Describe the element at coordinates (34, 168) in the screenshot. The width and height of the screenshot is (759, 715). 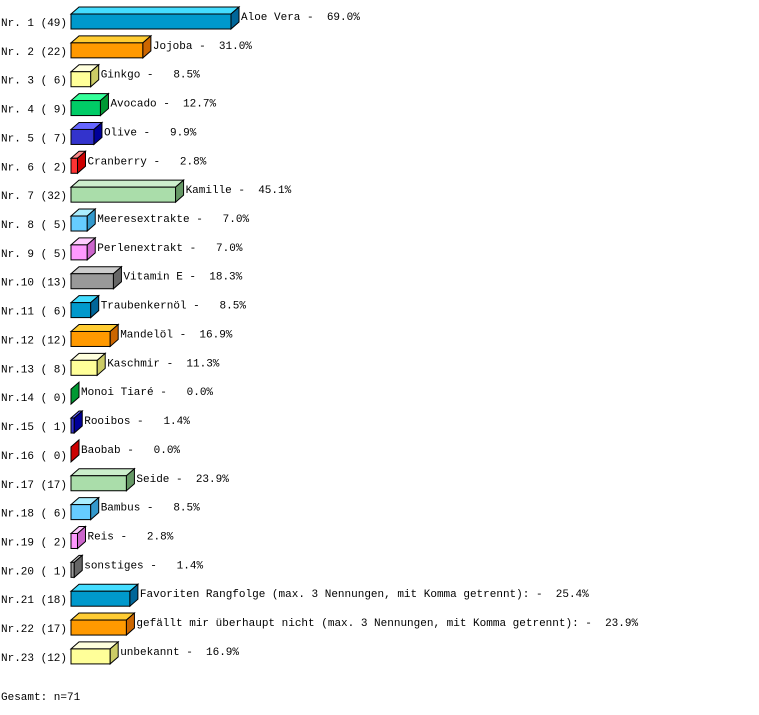
I see `row-label: Nr. 6 ( 2)` at that location.